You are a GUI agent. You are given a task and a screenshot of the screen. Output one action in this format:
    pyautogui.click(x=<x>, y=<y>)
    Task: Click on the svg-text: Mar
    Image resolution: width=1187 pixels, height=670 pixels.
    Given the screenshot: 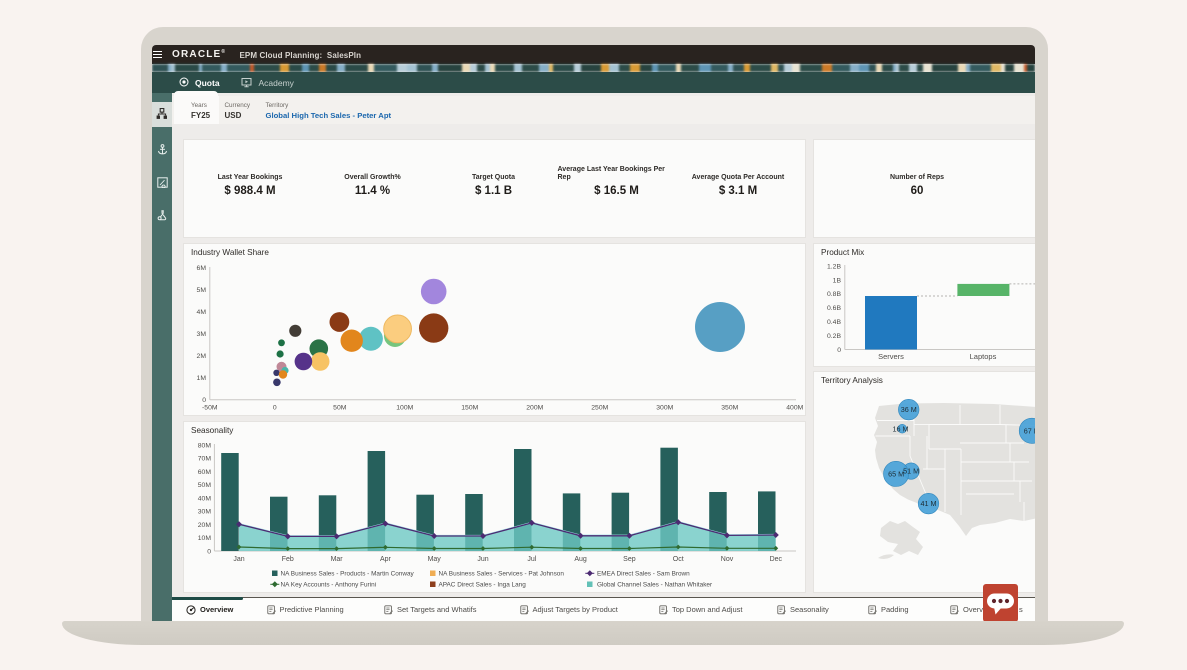 What is the action you would take?
    pyautogui.click(x=337, y=559)
    